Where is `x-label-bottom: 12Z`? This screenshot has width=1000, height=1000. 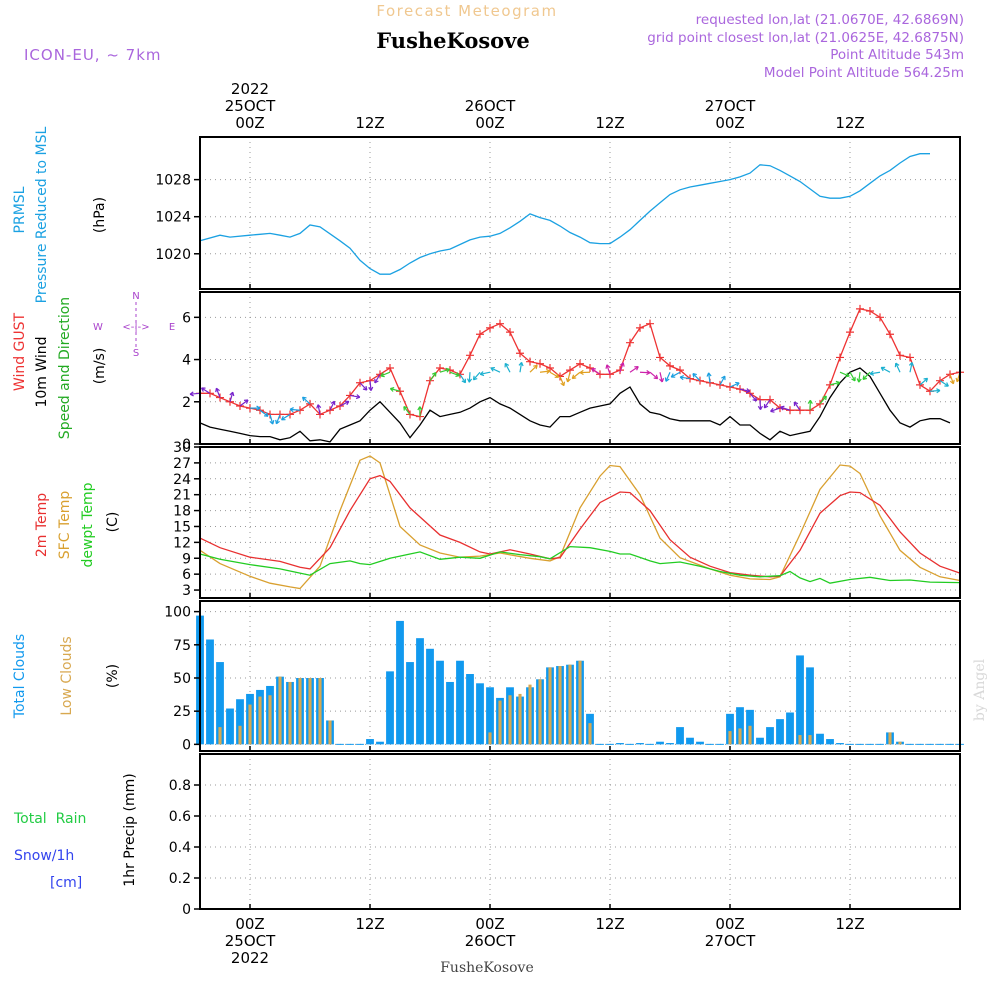 x-label-bottom: 12Z is located at coordinates (369, 924).